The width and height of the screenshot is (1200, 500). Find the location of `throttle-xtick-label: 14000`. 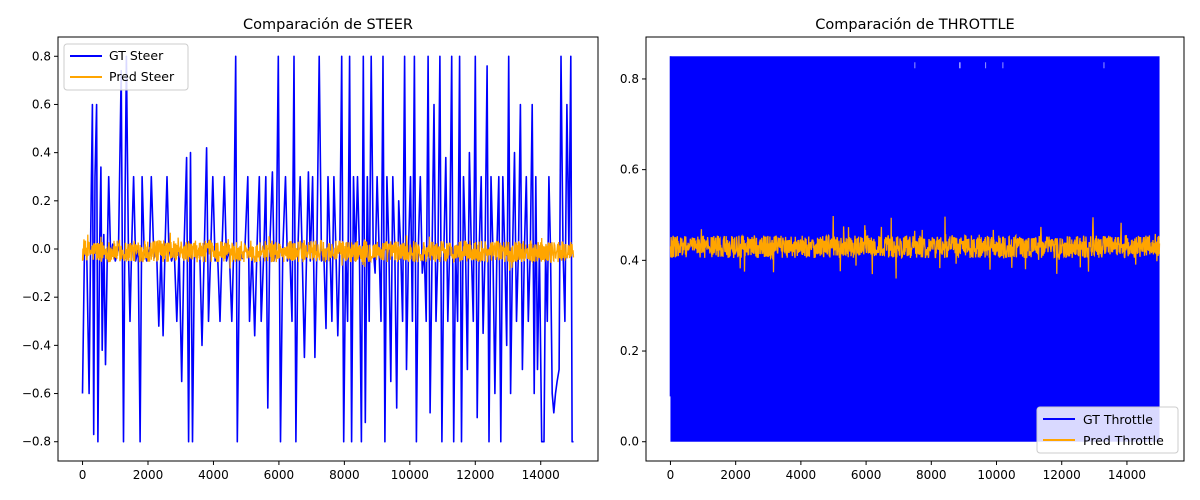

throttle-xtick-label: 14000 is located at coordinates (1127, 475).